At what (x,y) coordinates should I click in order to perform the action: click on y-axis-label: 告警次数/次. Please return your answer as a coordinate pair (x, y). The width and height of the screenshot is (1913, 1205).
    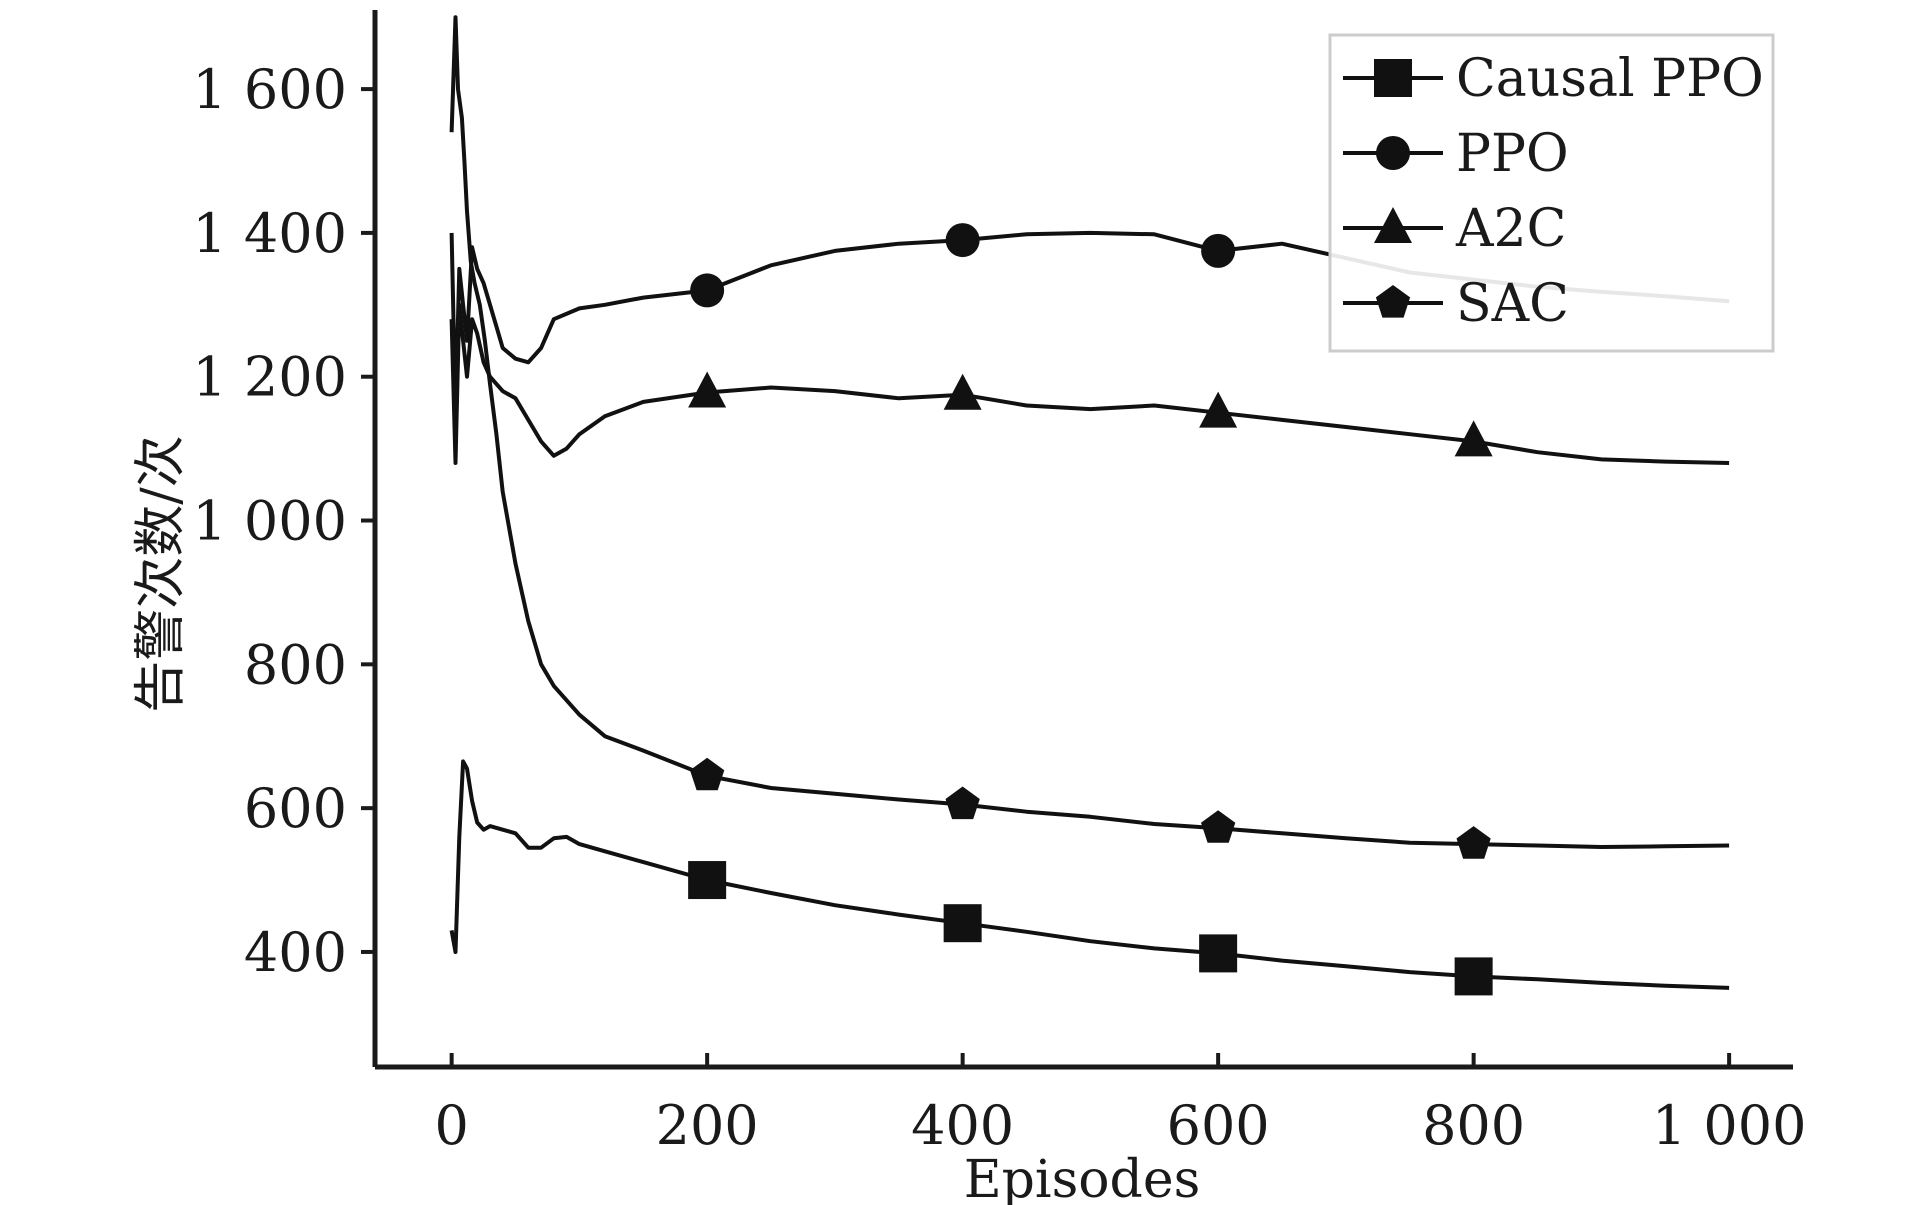
    Looking at the image, I should click on (161, 574).